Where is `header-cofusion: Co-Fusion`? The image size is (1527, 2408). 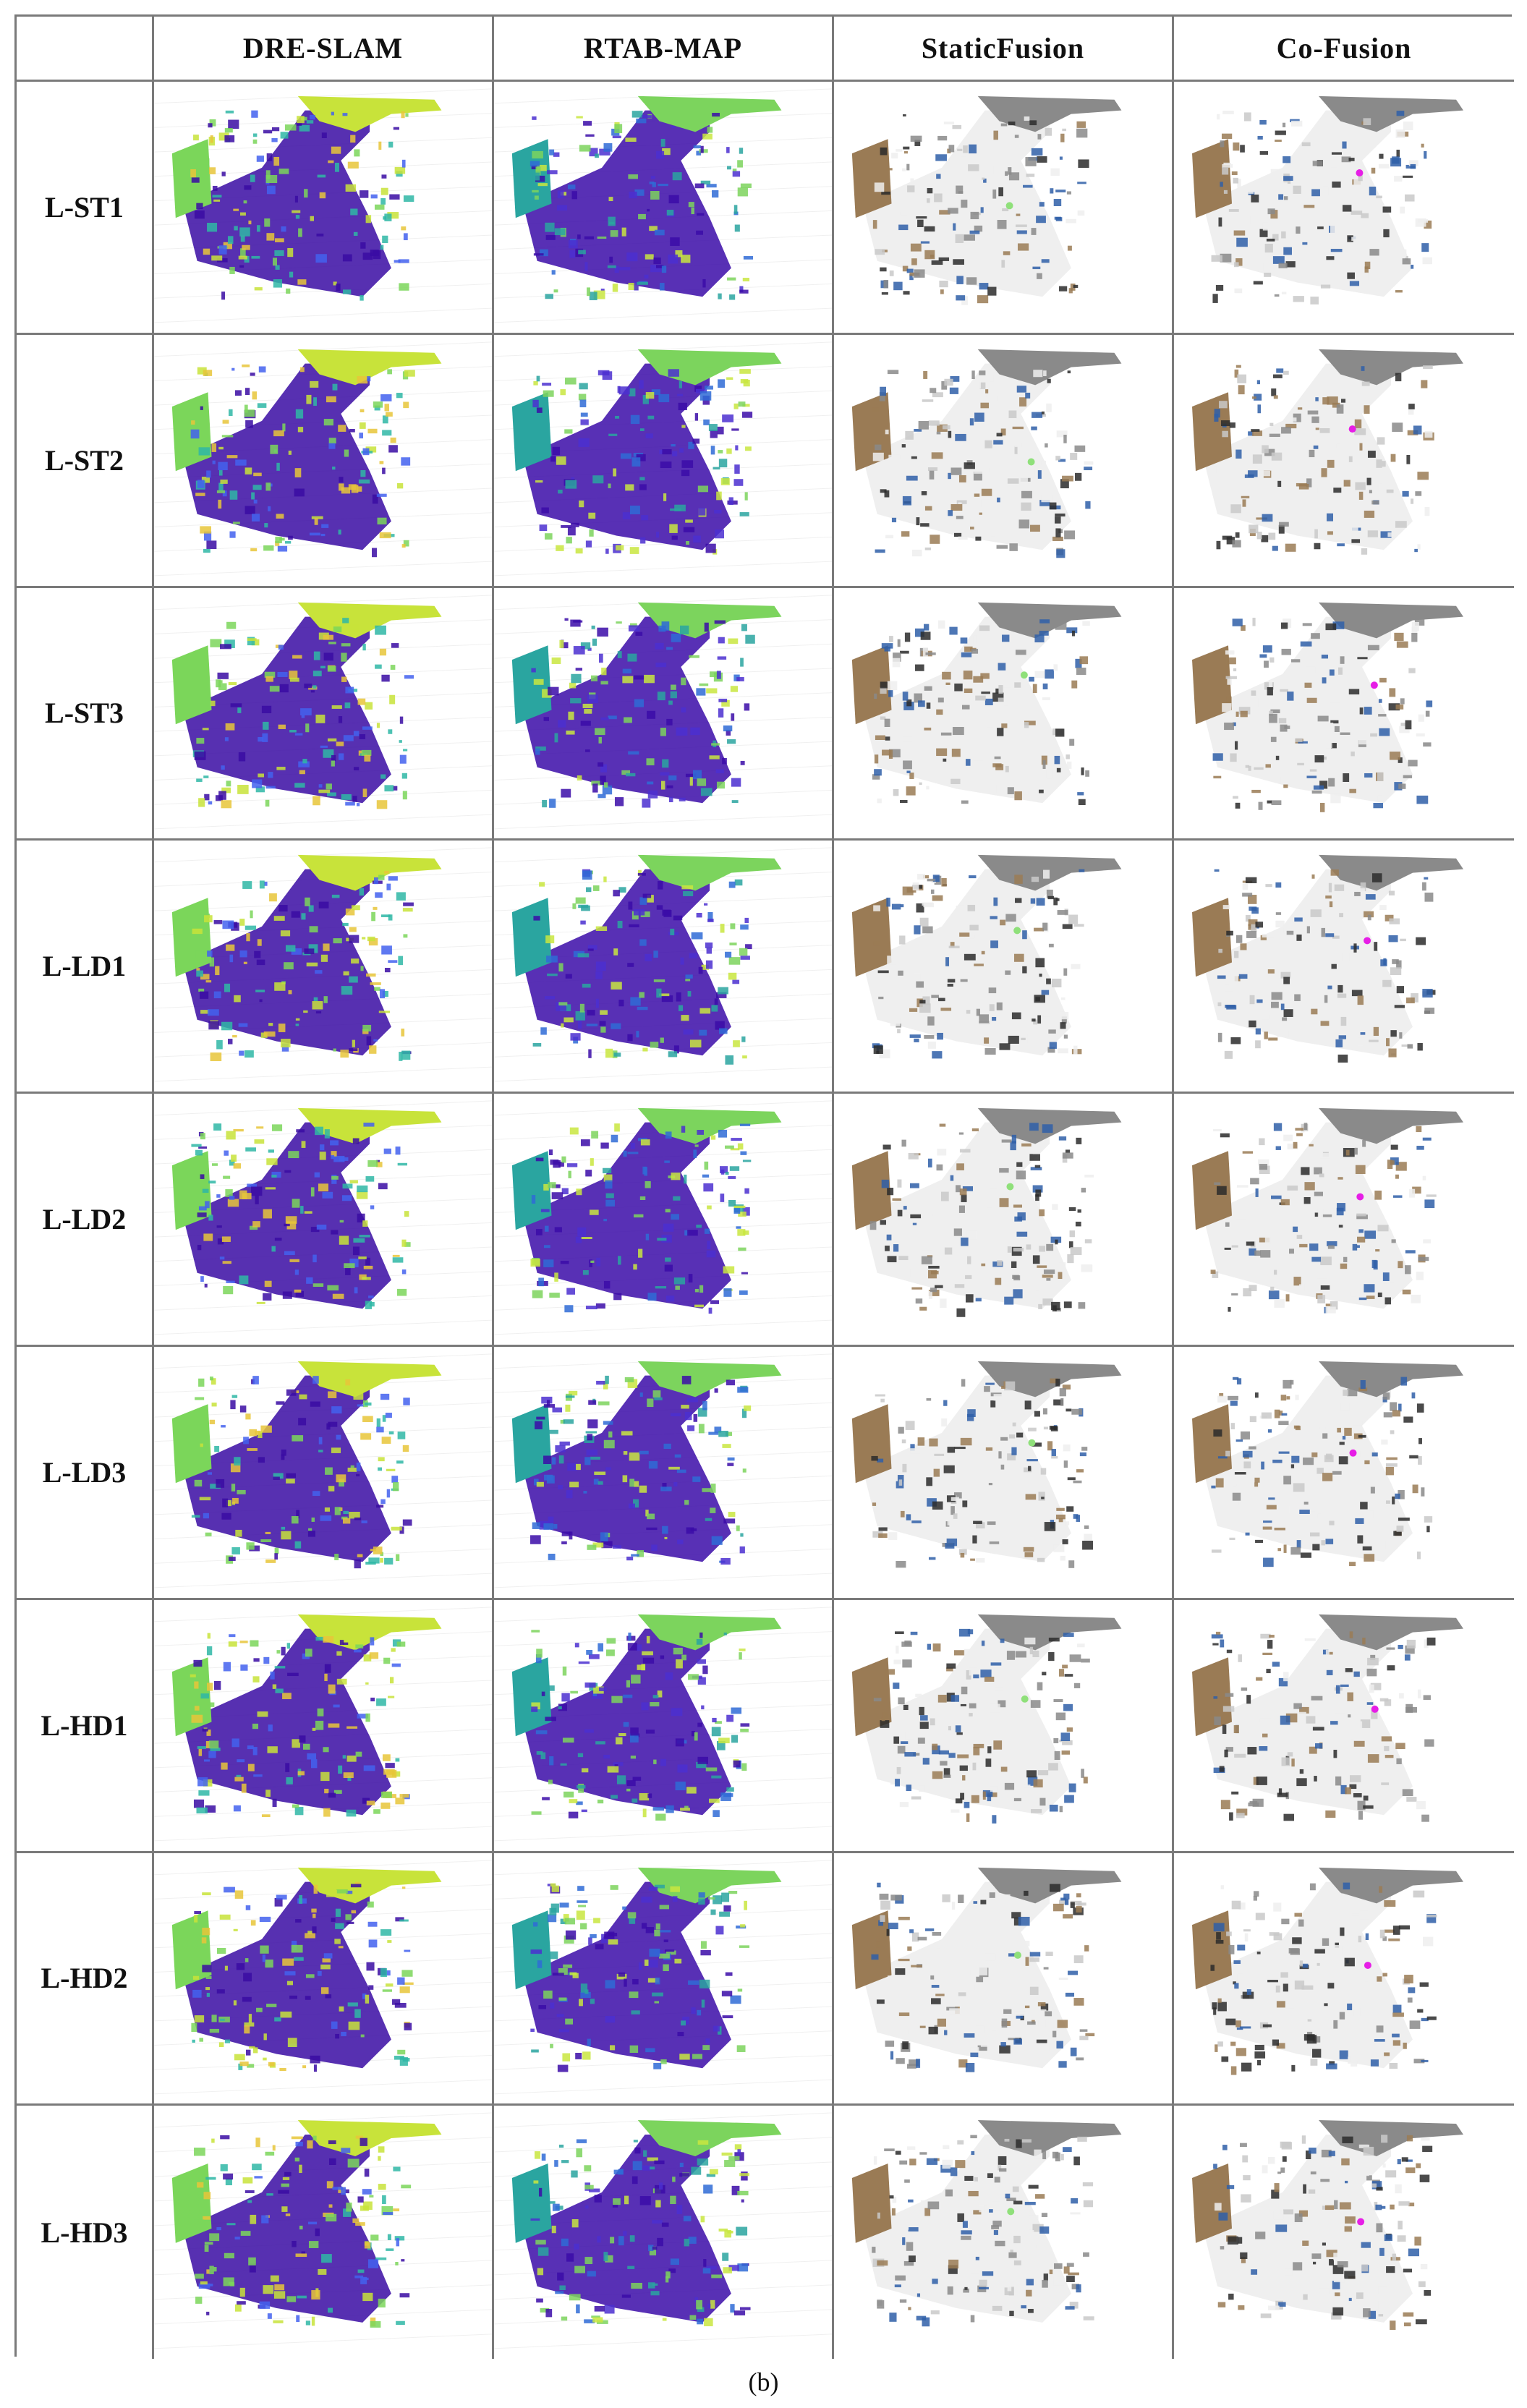 header-cofusion: Co-Fusion is located at coordinates (1344, 49).